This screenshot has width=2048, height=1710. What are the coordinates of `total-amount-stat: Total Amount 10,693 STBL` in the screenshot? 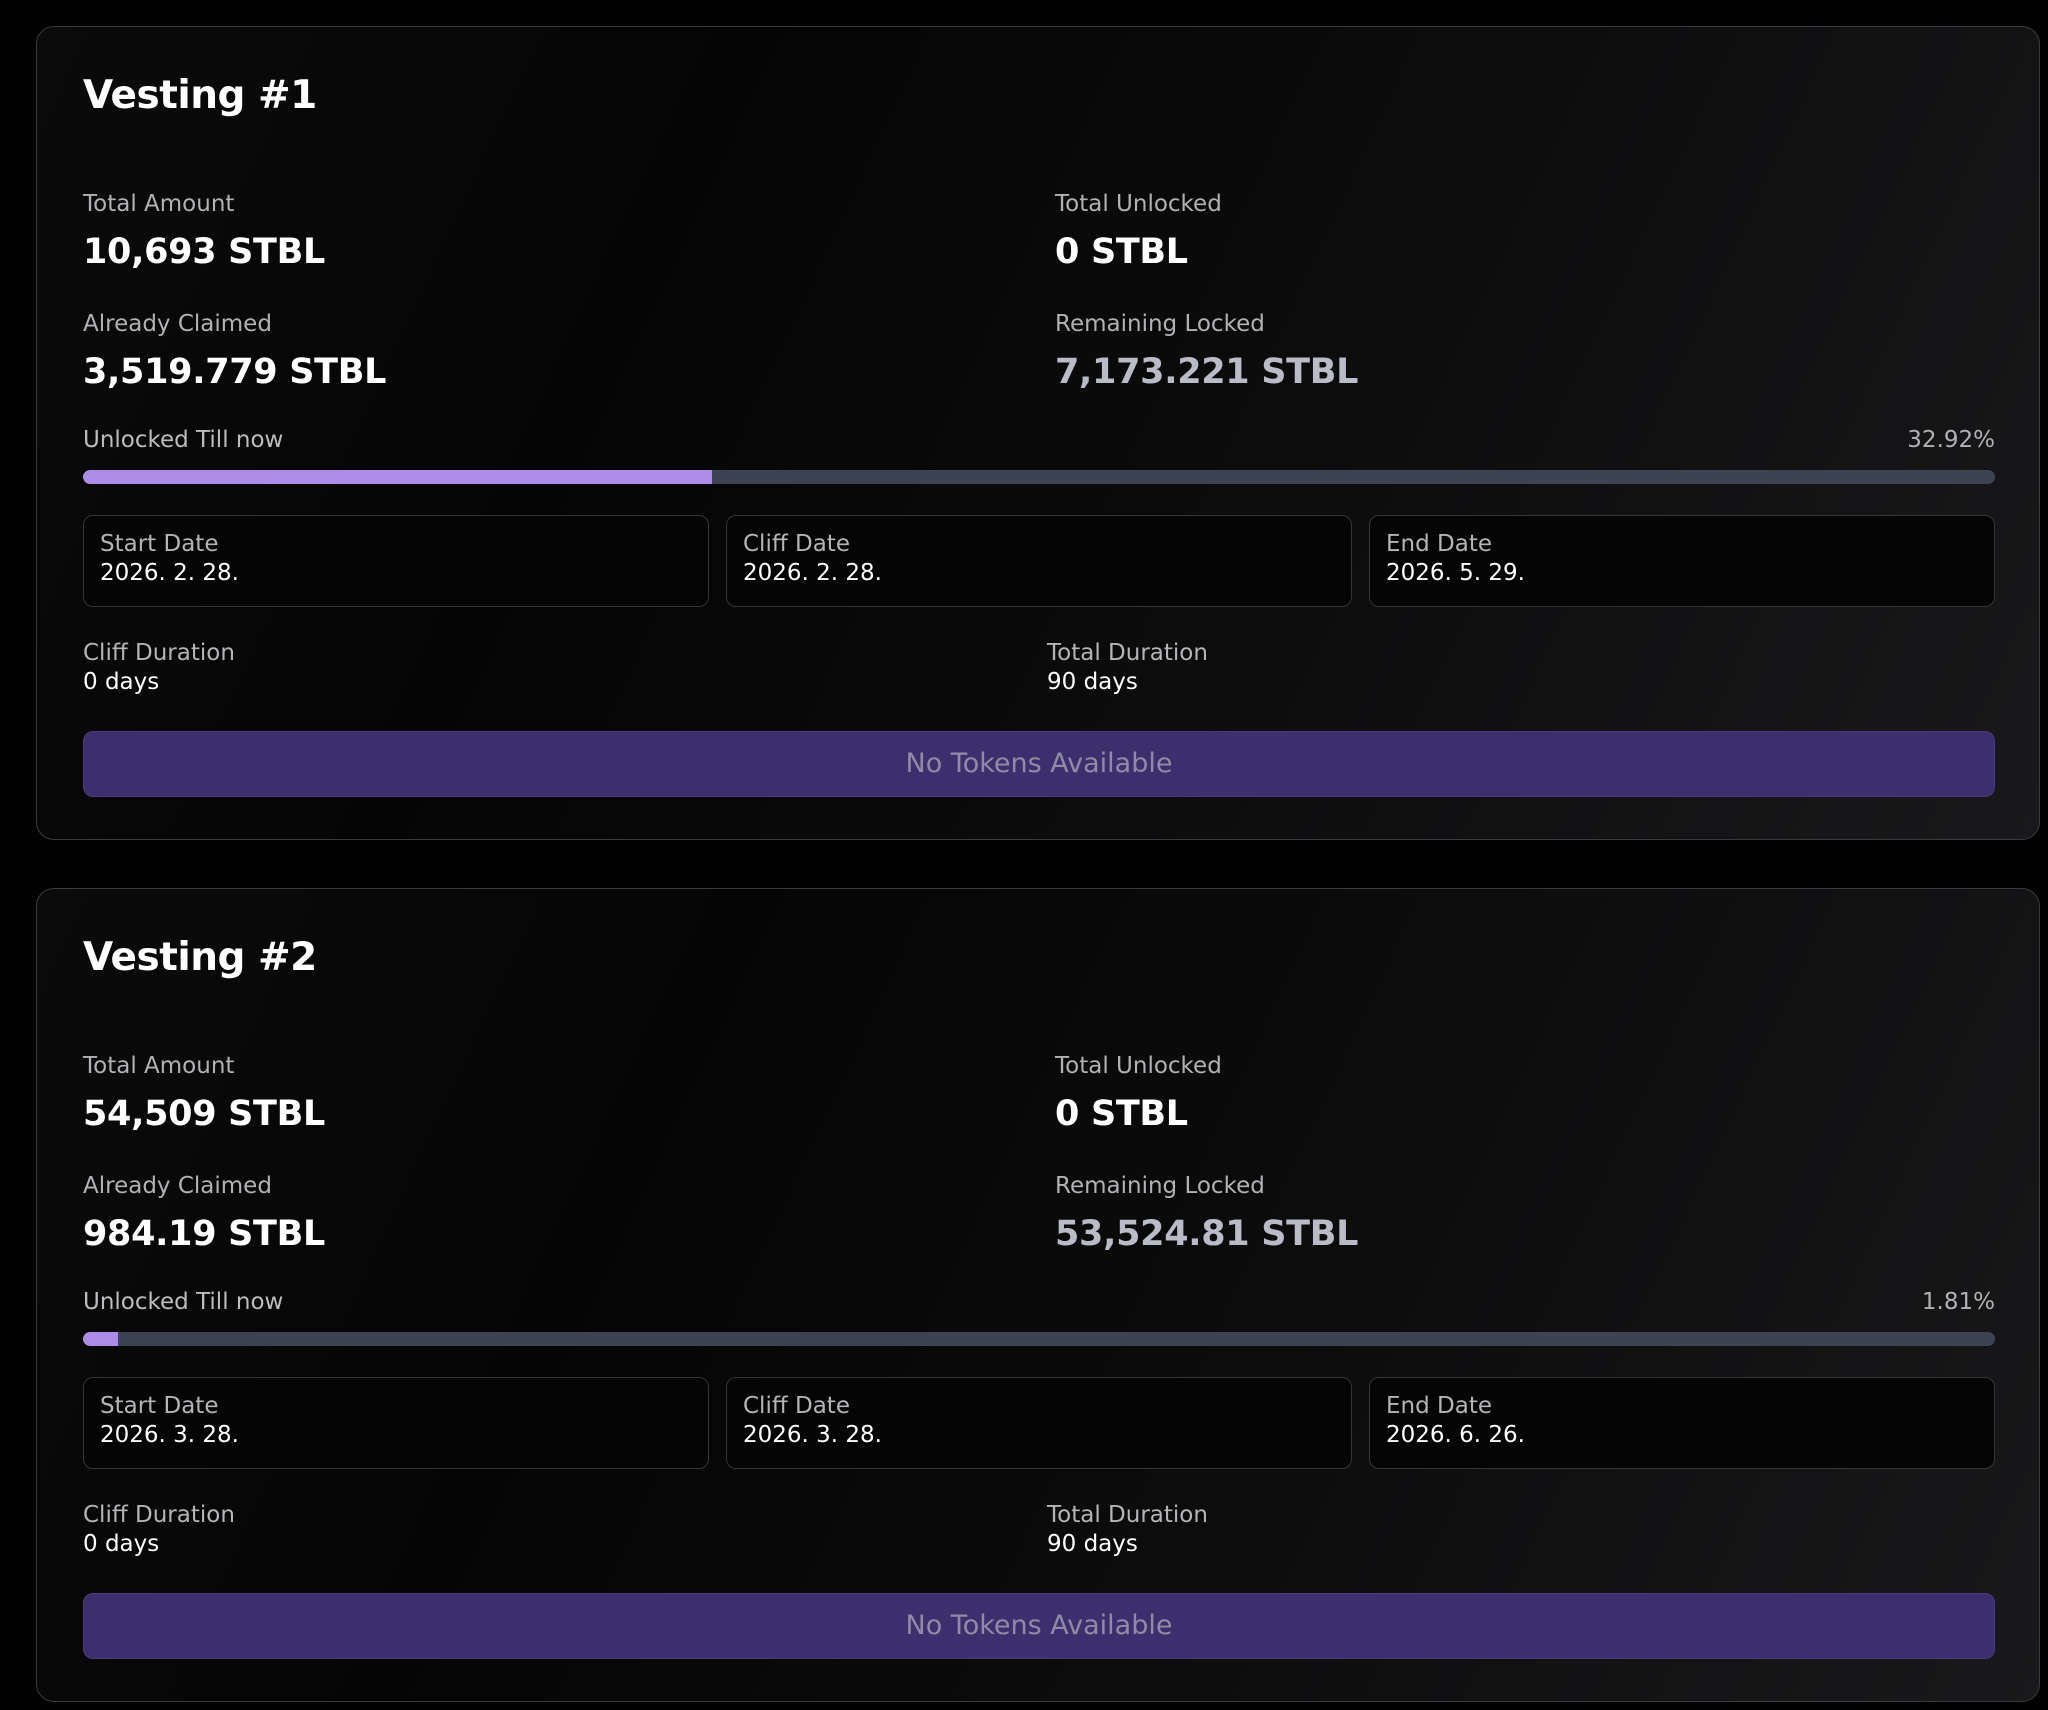 It's located at (204, 231).